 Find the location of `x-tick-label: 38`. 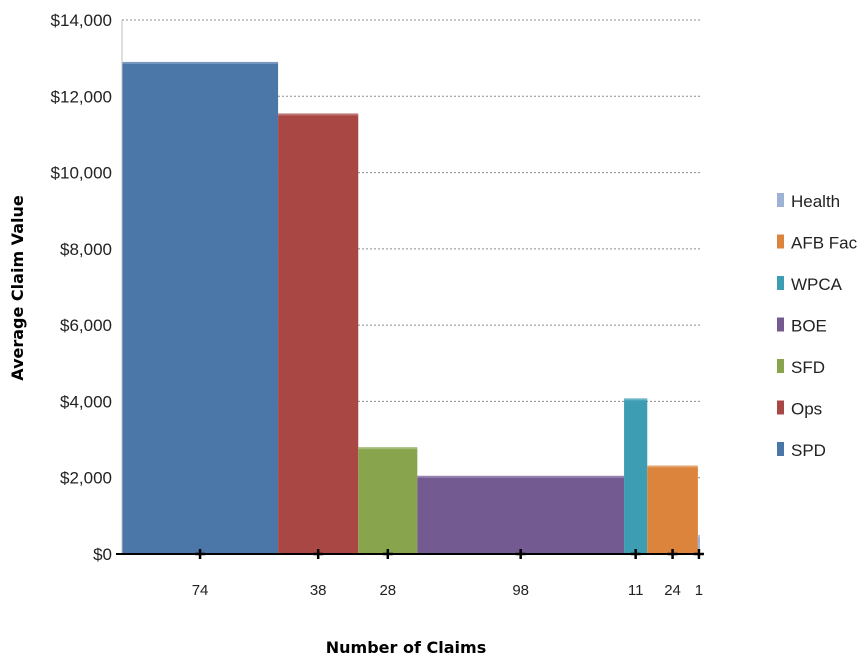

x-tick-label: 38 is located at coordinates (318, 590).